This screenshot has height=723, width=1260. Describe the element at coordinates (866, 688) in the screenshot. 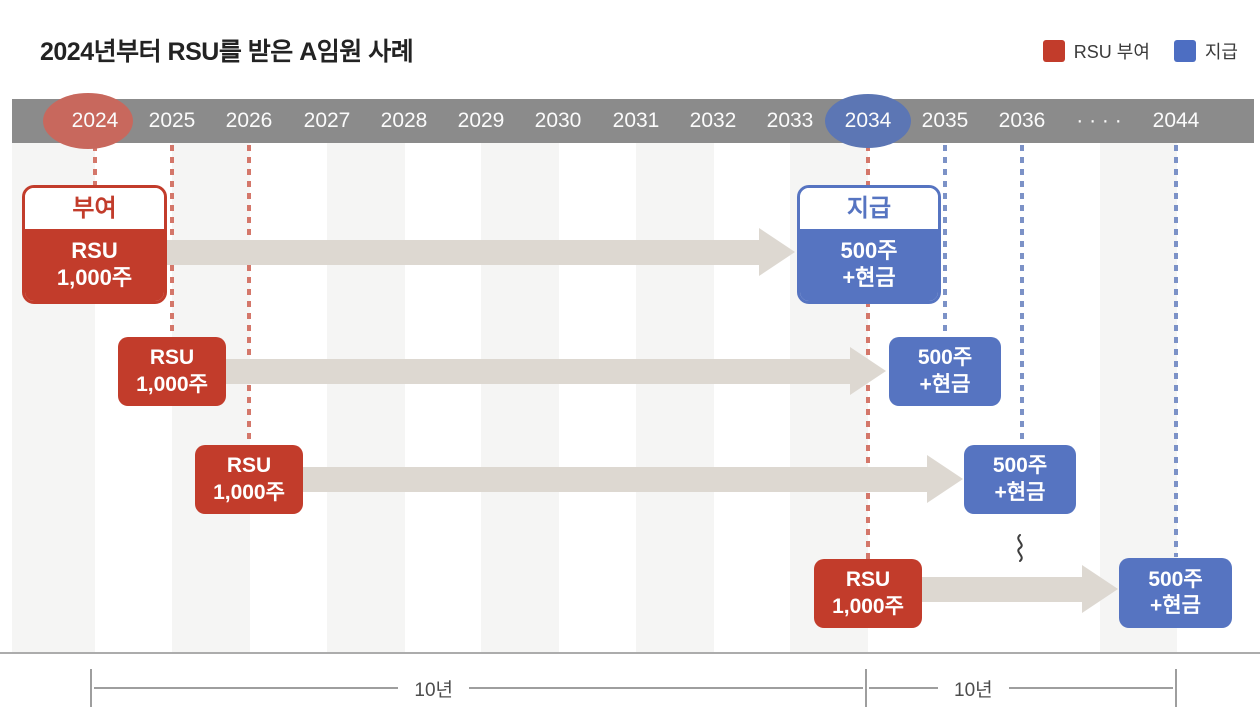

I see `span-tick-2034` at that location.